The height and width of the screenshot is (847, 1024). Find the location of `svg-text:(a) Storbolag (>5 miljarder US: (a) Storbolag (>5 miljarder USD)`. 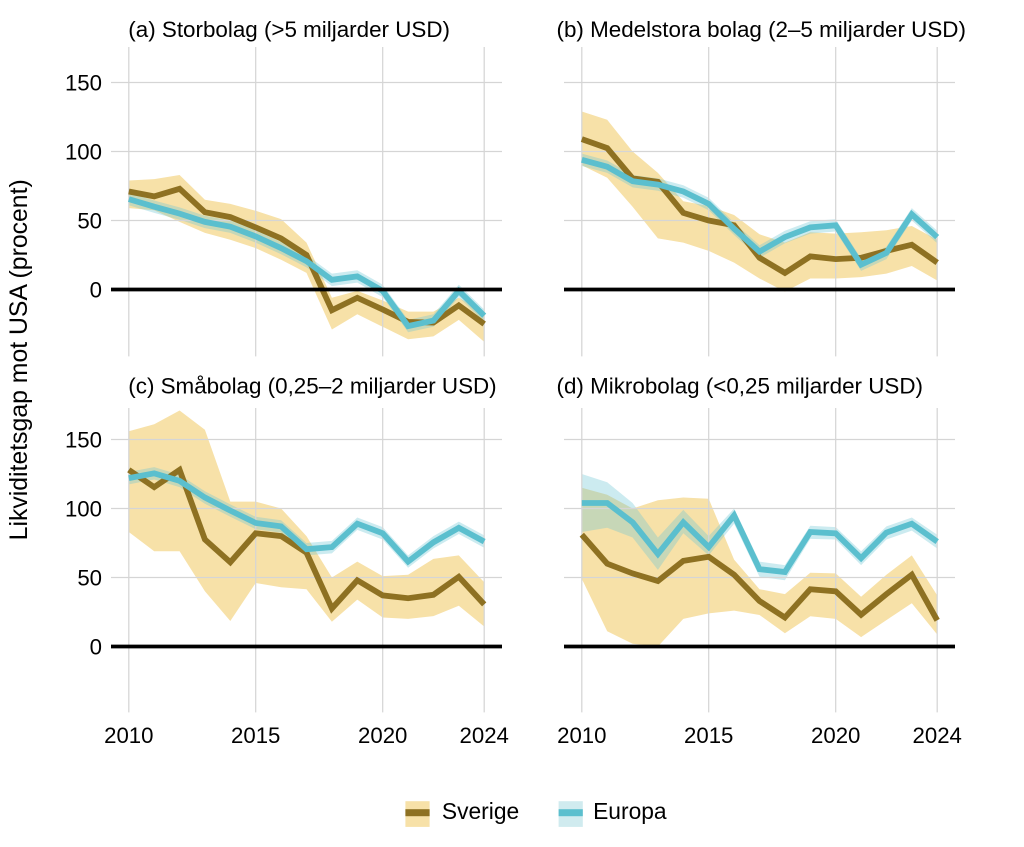

svg-text:(a) Storbolag (>5 miljarder US: (a) Storbolag (>5 miljarder USD) is located at coordinates (289, 29).